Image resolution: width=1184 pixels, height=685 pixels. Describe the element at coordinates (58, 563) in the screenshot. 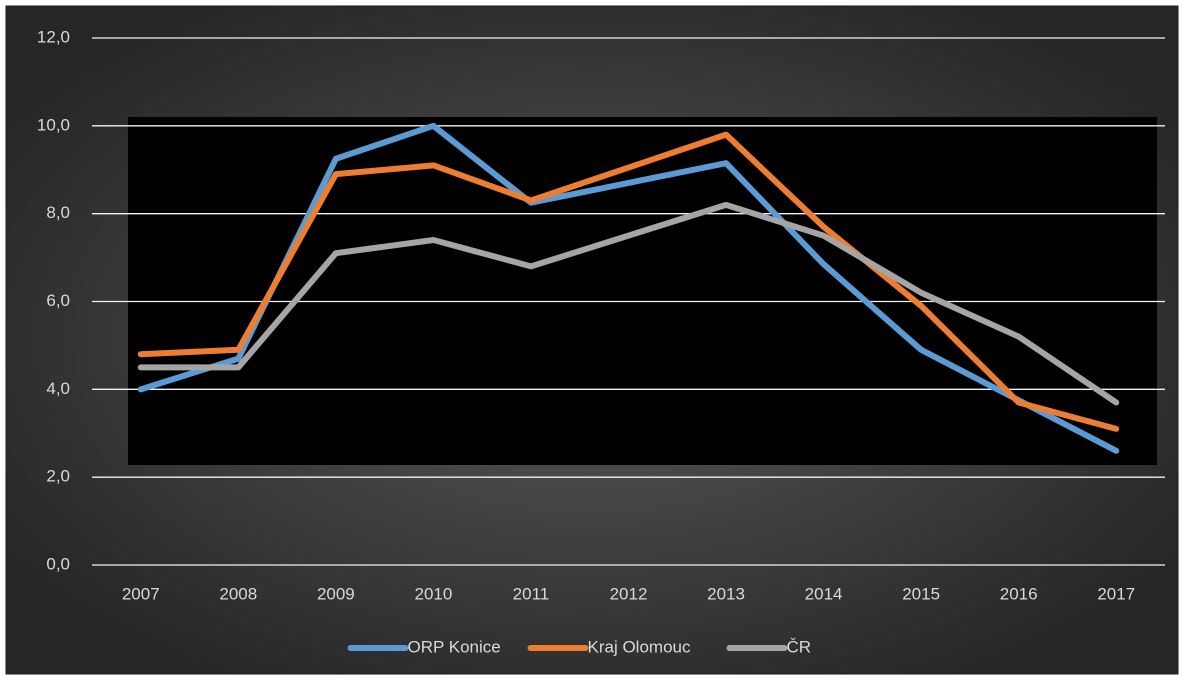

I see `y-tick-label: 0,0` at that location.